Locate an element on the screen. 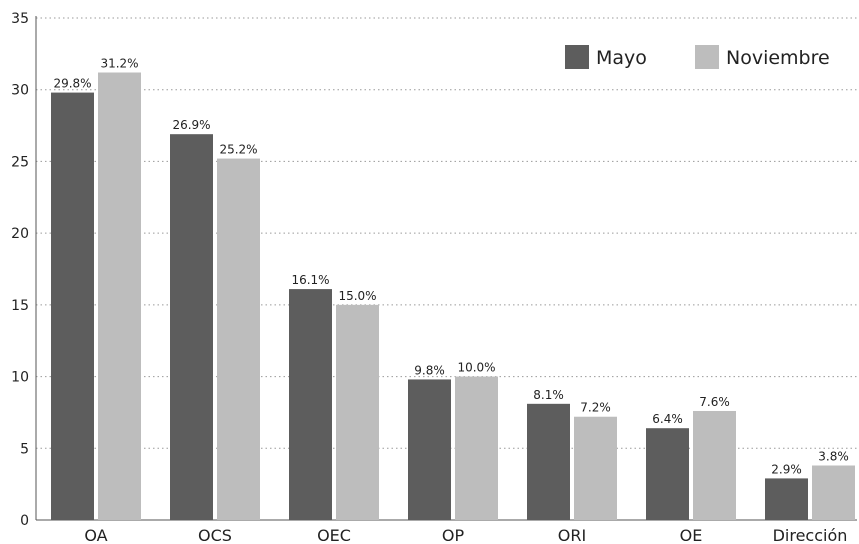  legend-swatch-mayo is located at coordinates (577, 57).